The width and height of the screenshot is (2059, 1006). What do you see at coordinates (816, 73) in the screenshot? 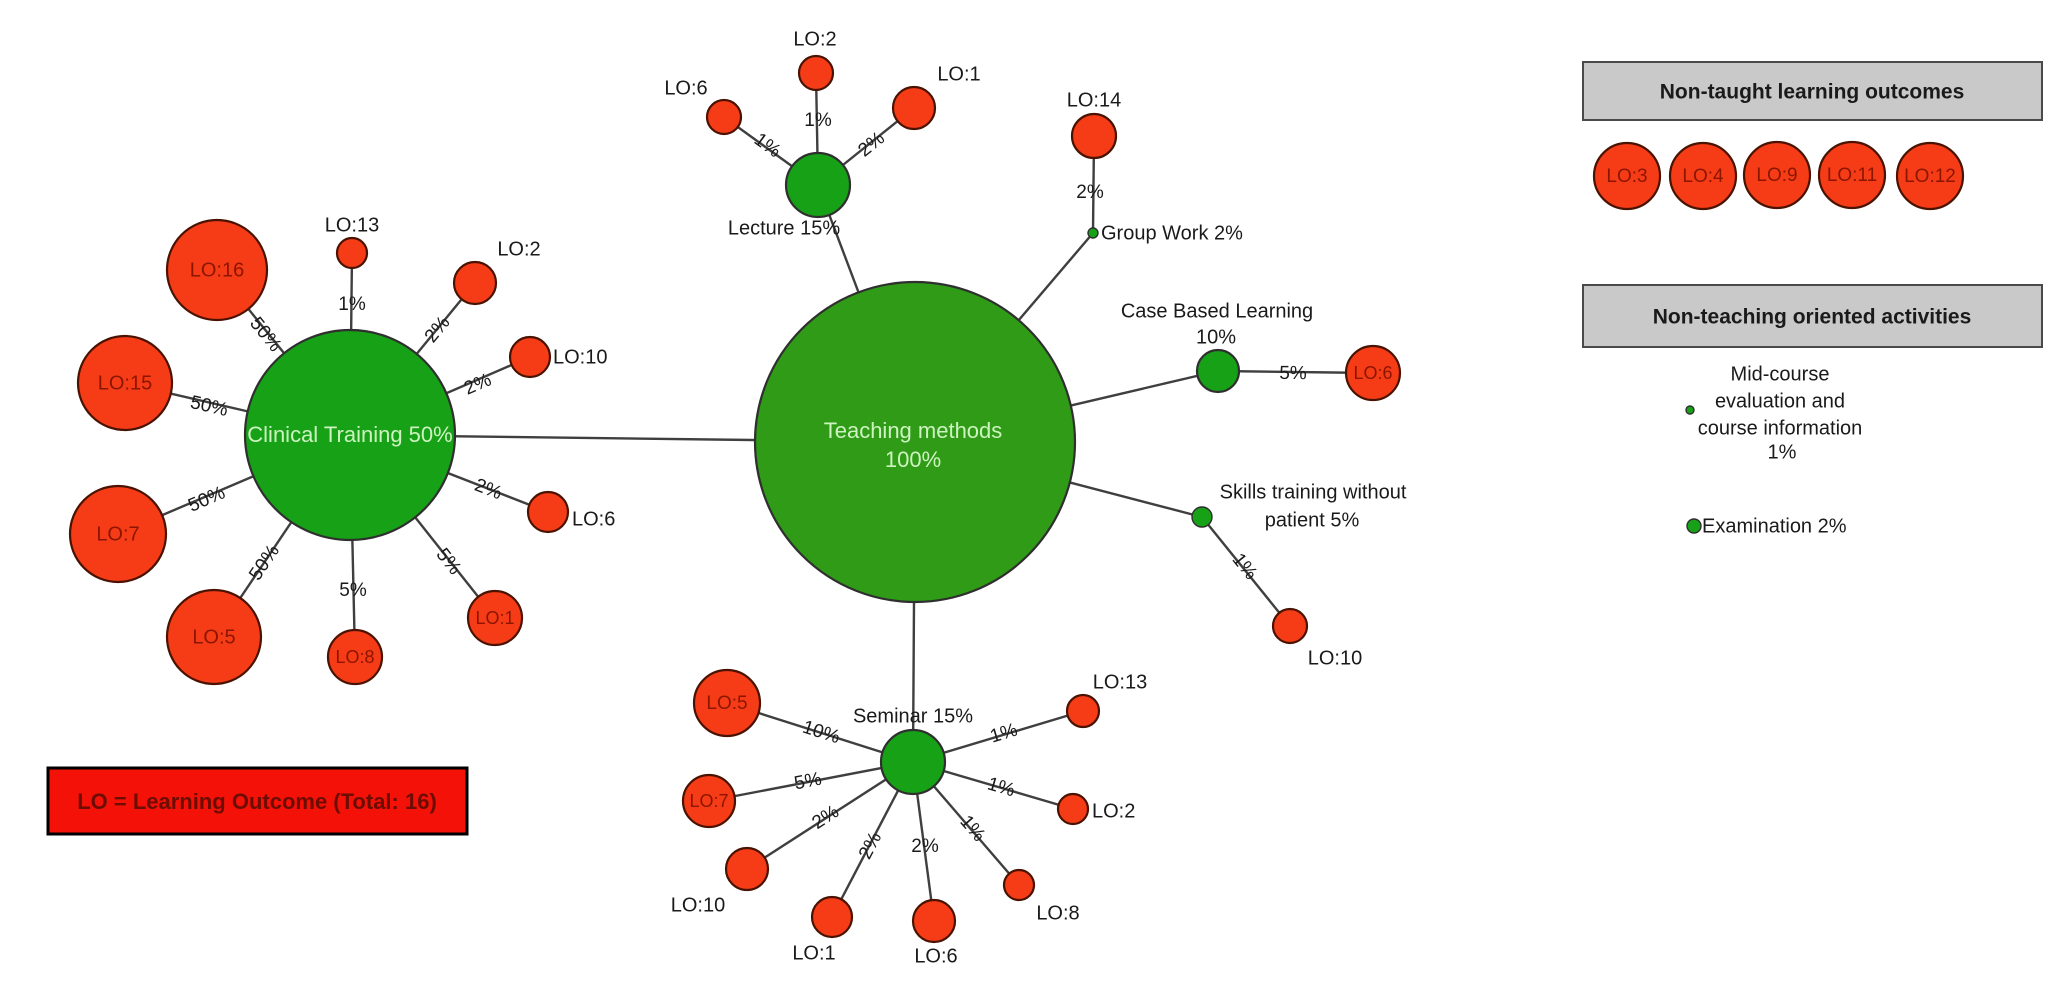
I see `learning-outcome-circle-lec-lo2` at bounding box center [816, 73].